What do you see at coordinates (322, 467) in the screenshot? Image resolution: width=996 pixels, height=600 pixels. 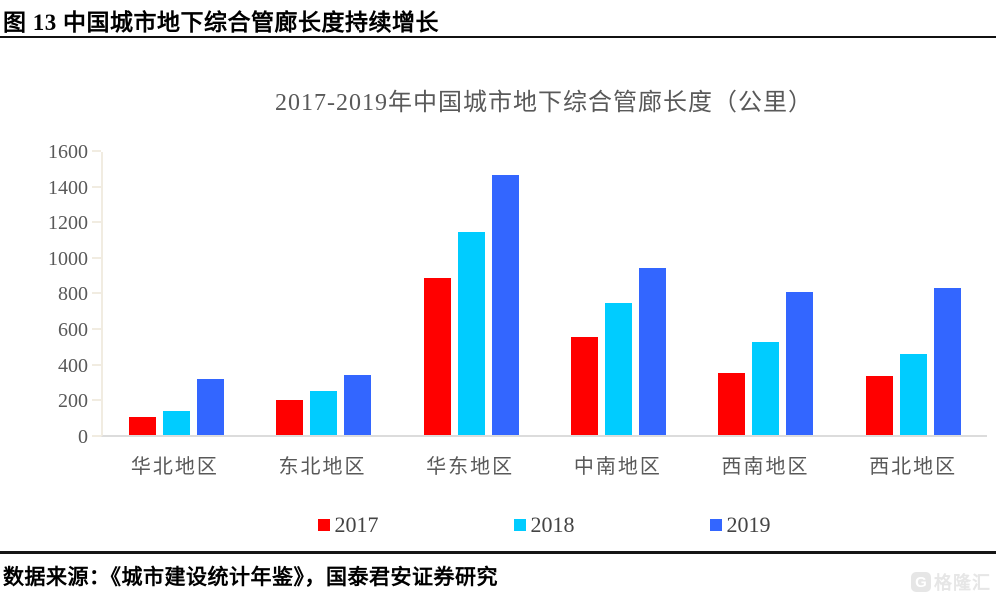 I see `x-category-label: 东北地区` at bounding box center [322, 467].